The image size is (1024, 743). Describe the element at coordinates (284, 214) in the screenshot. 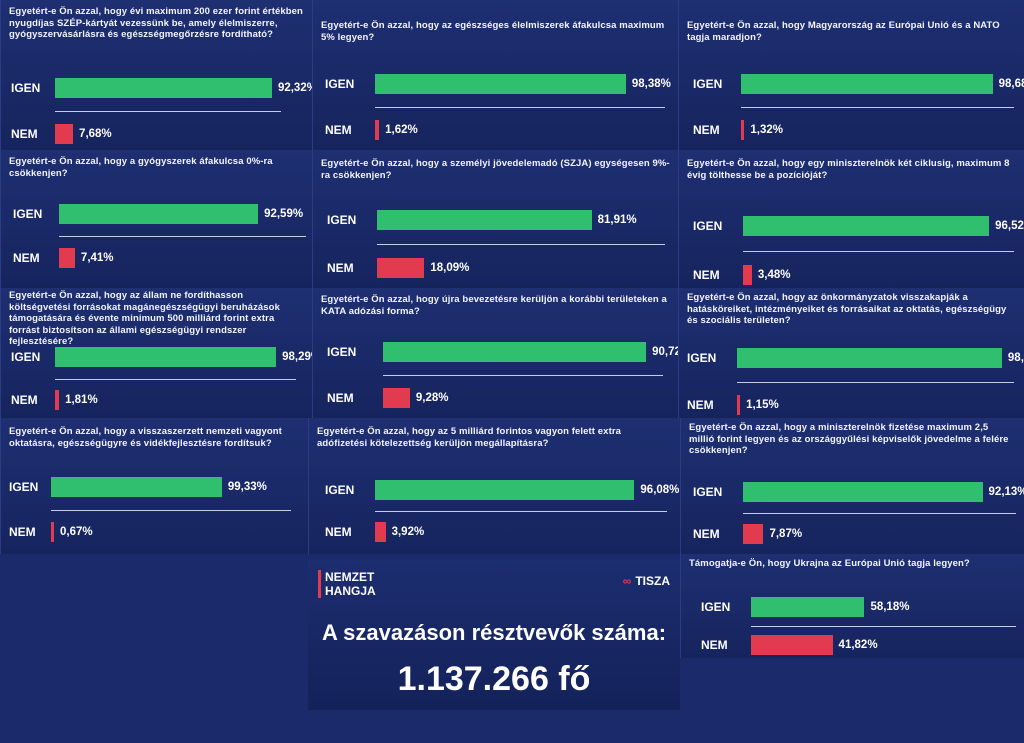

I see `igen-value-label: 92,59%` at that location.